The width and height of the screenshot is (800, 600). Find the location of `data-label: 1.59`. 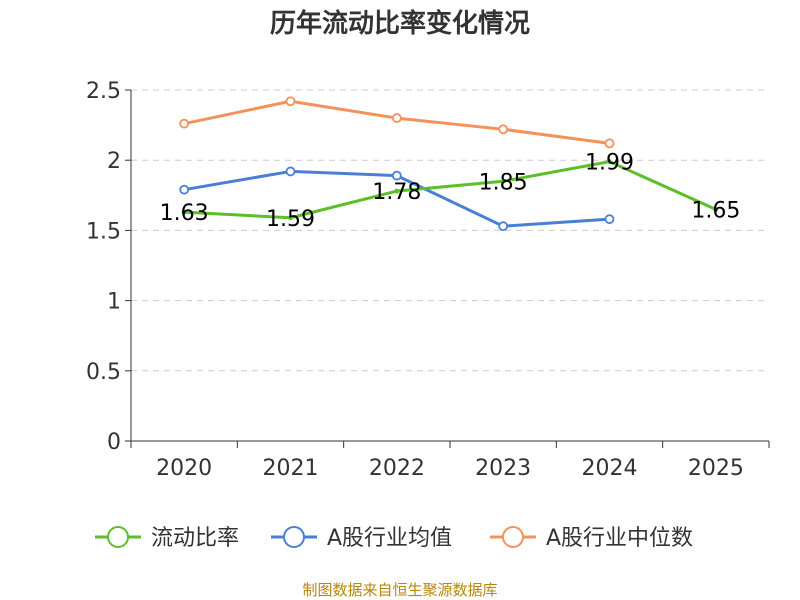

data-label: 1.59 is located at coordinates (290, 219).